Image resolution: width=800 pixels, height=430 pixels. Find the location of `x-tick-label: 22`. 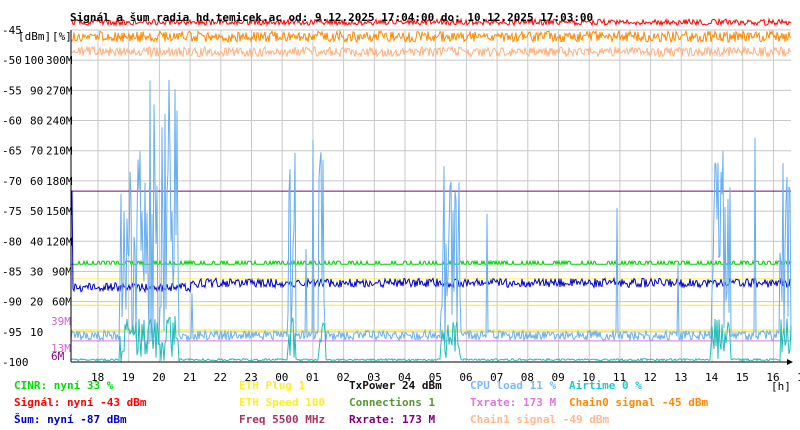

x-tick-label: 22 is located at coordinates (220, 377).